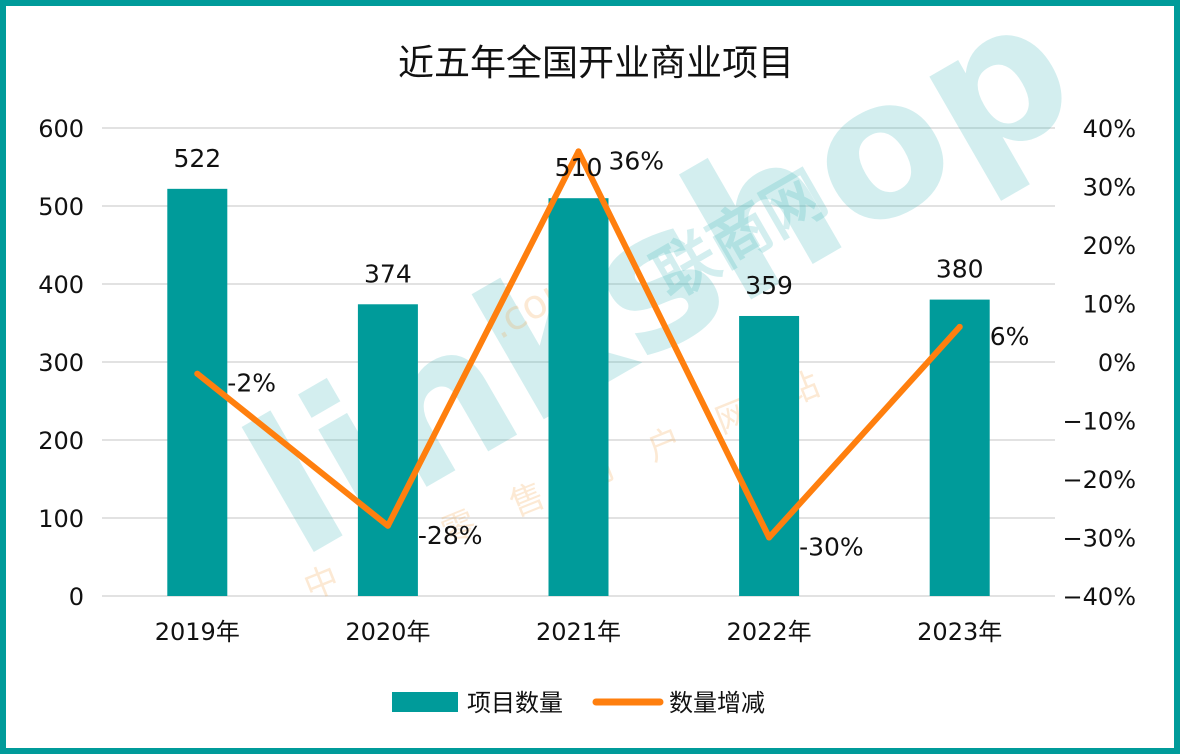 The image size is (1180, 754). I want to click on right-axis-tick: −20%, so click(1099, 480).